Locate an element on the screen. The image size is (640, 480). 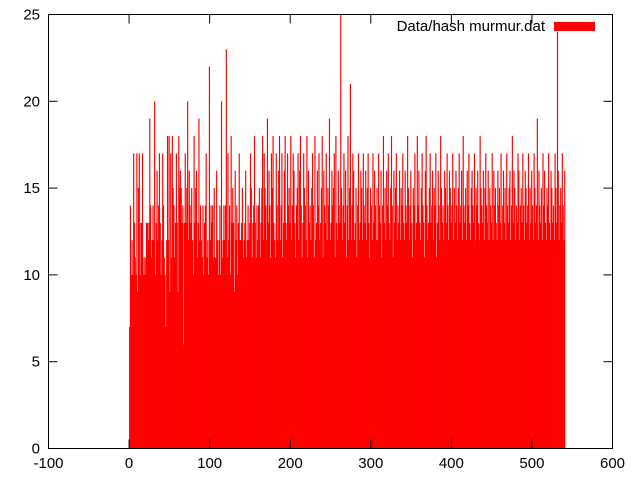
x-tick-label: -100 is located at coordinates (48, 463).